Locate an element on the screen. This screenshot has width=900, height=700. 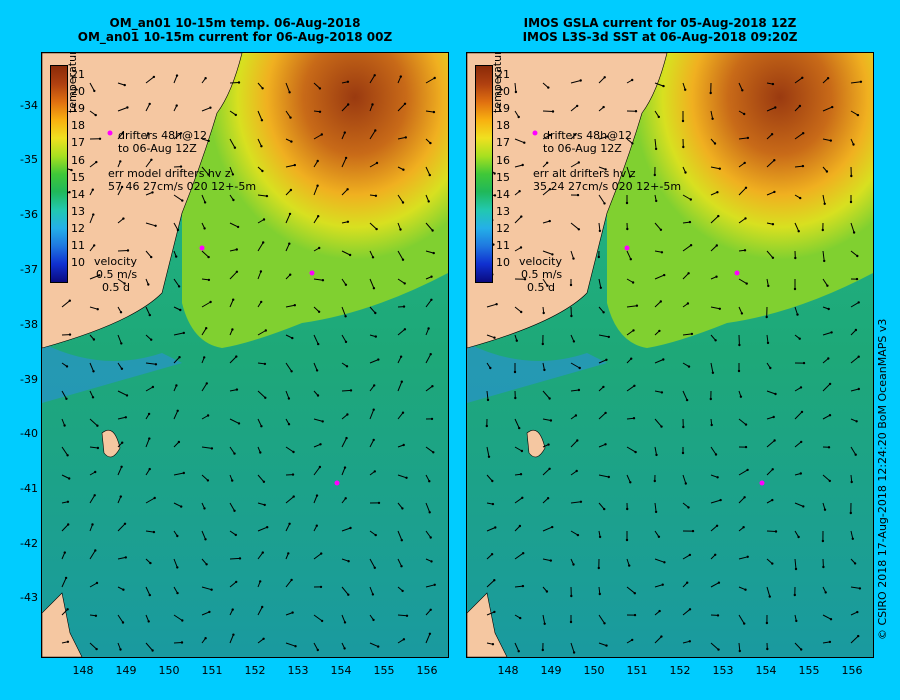
right-title-line2: IMOS L3S-3d SST at 06-Aug-2018 09:20Z is located at coordinates (660, 37).